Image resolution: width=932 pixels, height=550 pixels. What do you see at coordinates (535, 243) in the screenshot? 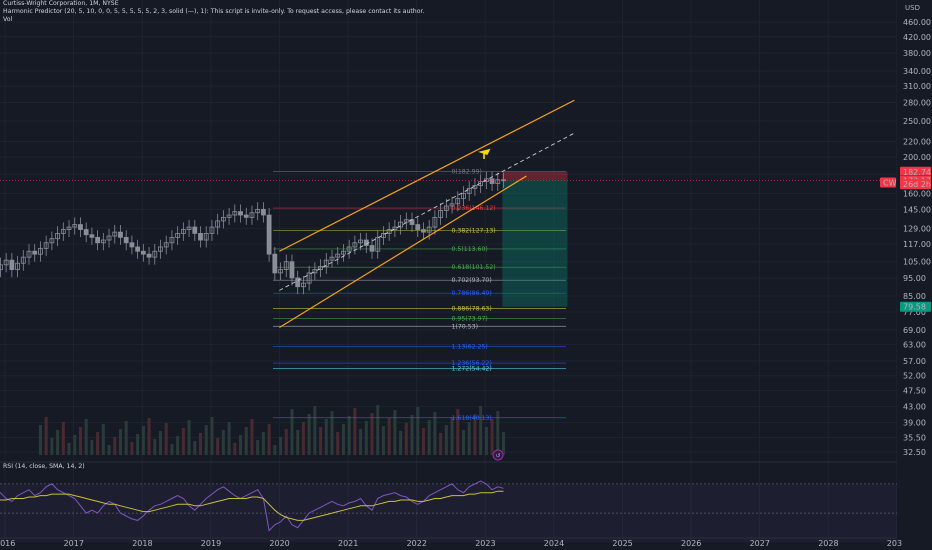
I see `target-zone` at bounding box center [535, 243].